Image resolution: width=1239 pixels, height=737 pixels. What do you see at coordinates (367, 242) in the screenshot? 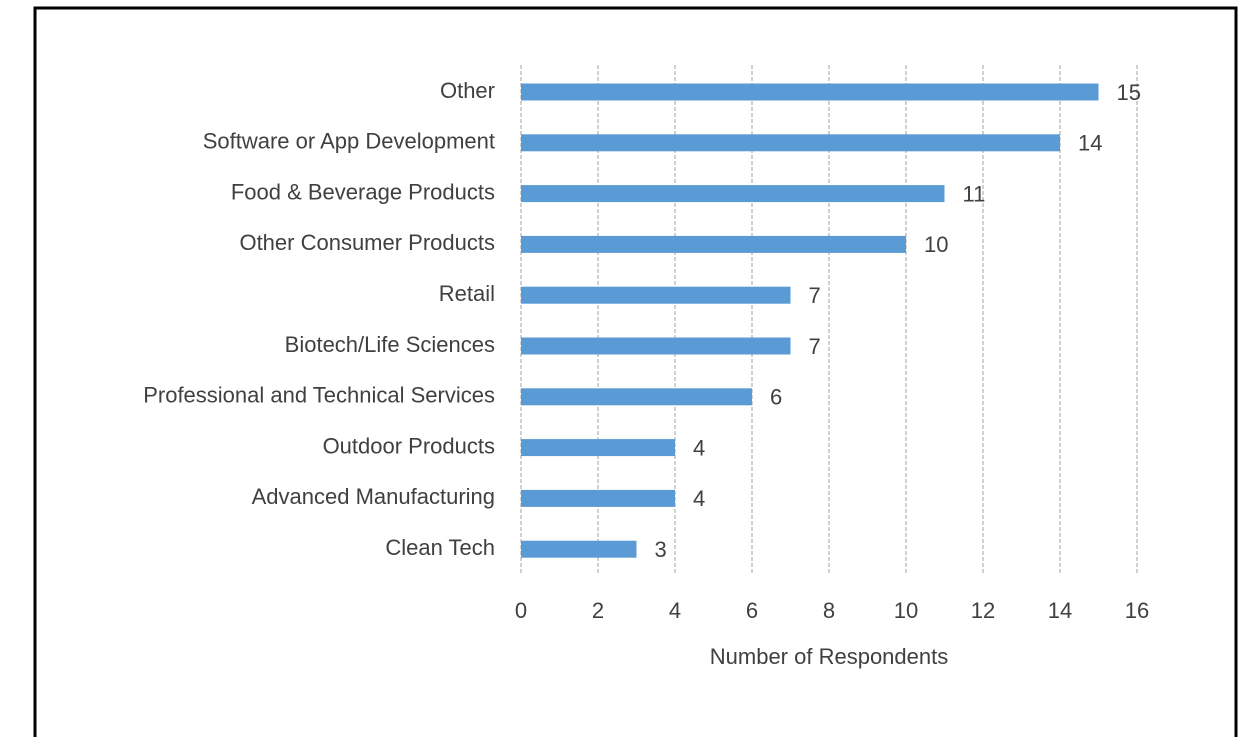
I see `y-tick-label: Other Consumer Products` at bounding box center [367, 242].